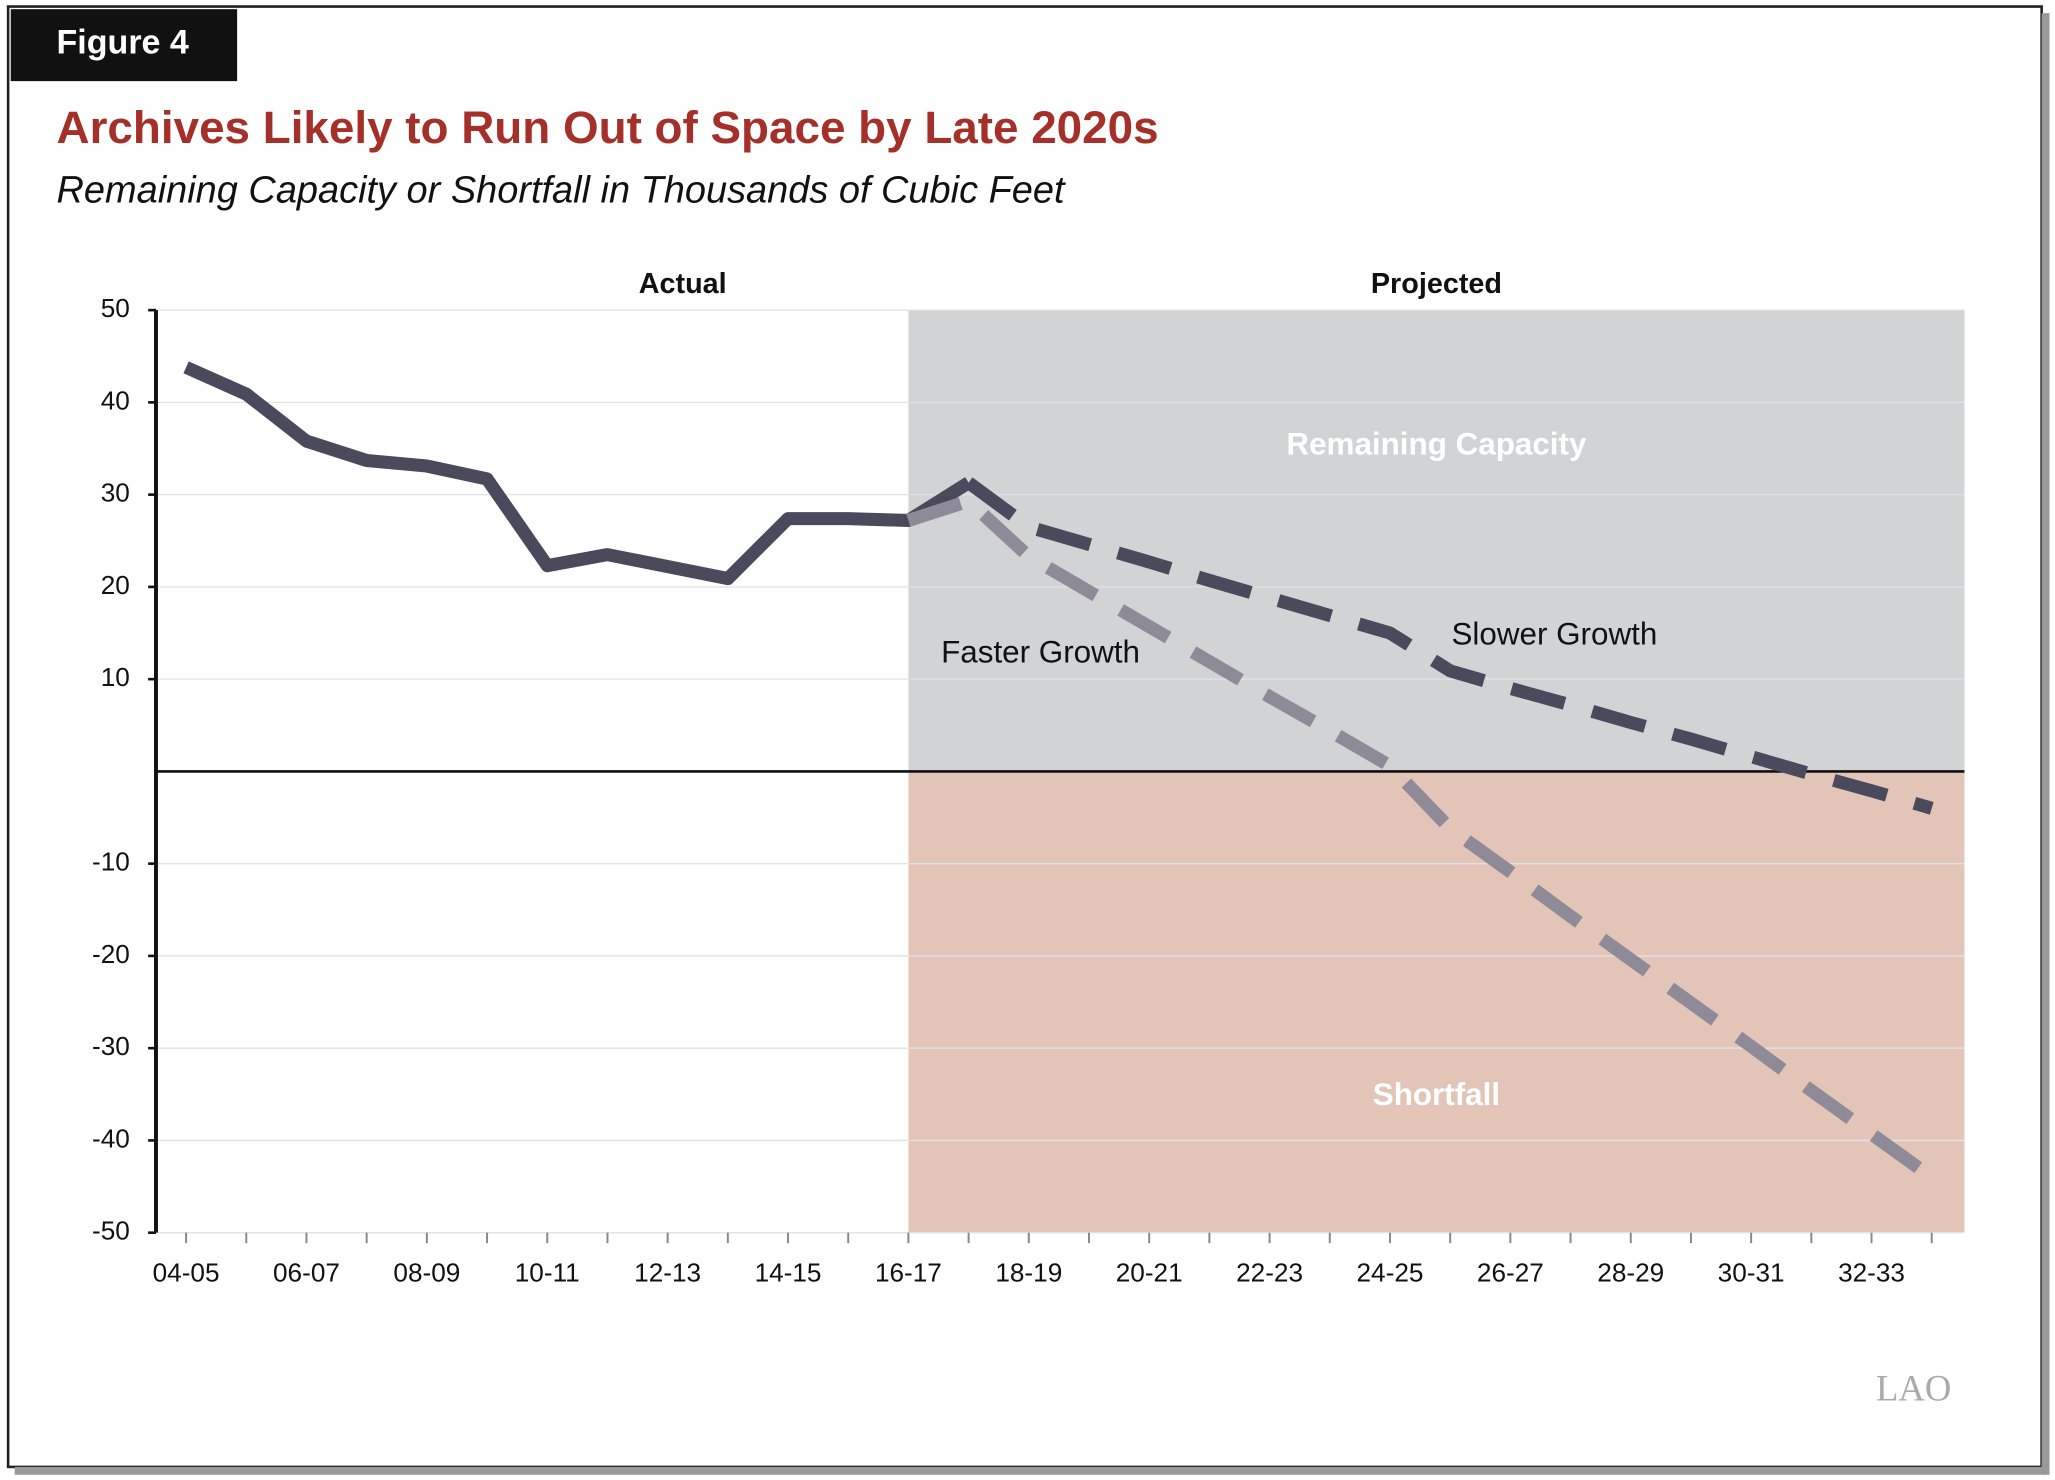 The width and height of the screenshot is (2055, 1480). What do you see at coordinates (547, 1272) in the screenshot?
I see `x-tick-label: 10-11` at bounding box center [547, 1272].